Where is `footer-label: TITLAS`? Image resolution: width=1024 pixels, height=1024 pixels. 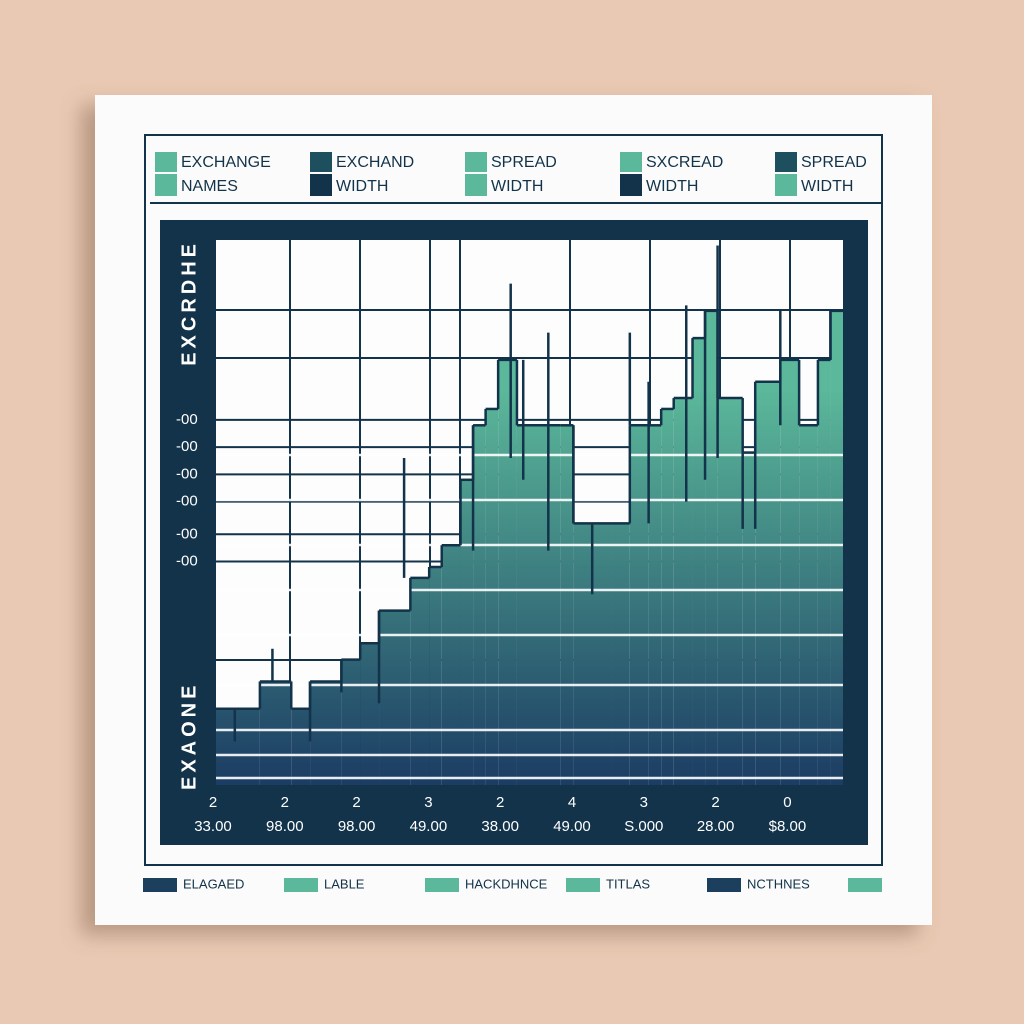 footer-label: TITLAS is located at coordinates (628, 883).